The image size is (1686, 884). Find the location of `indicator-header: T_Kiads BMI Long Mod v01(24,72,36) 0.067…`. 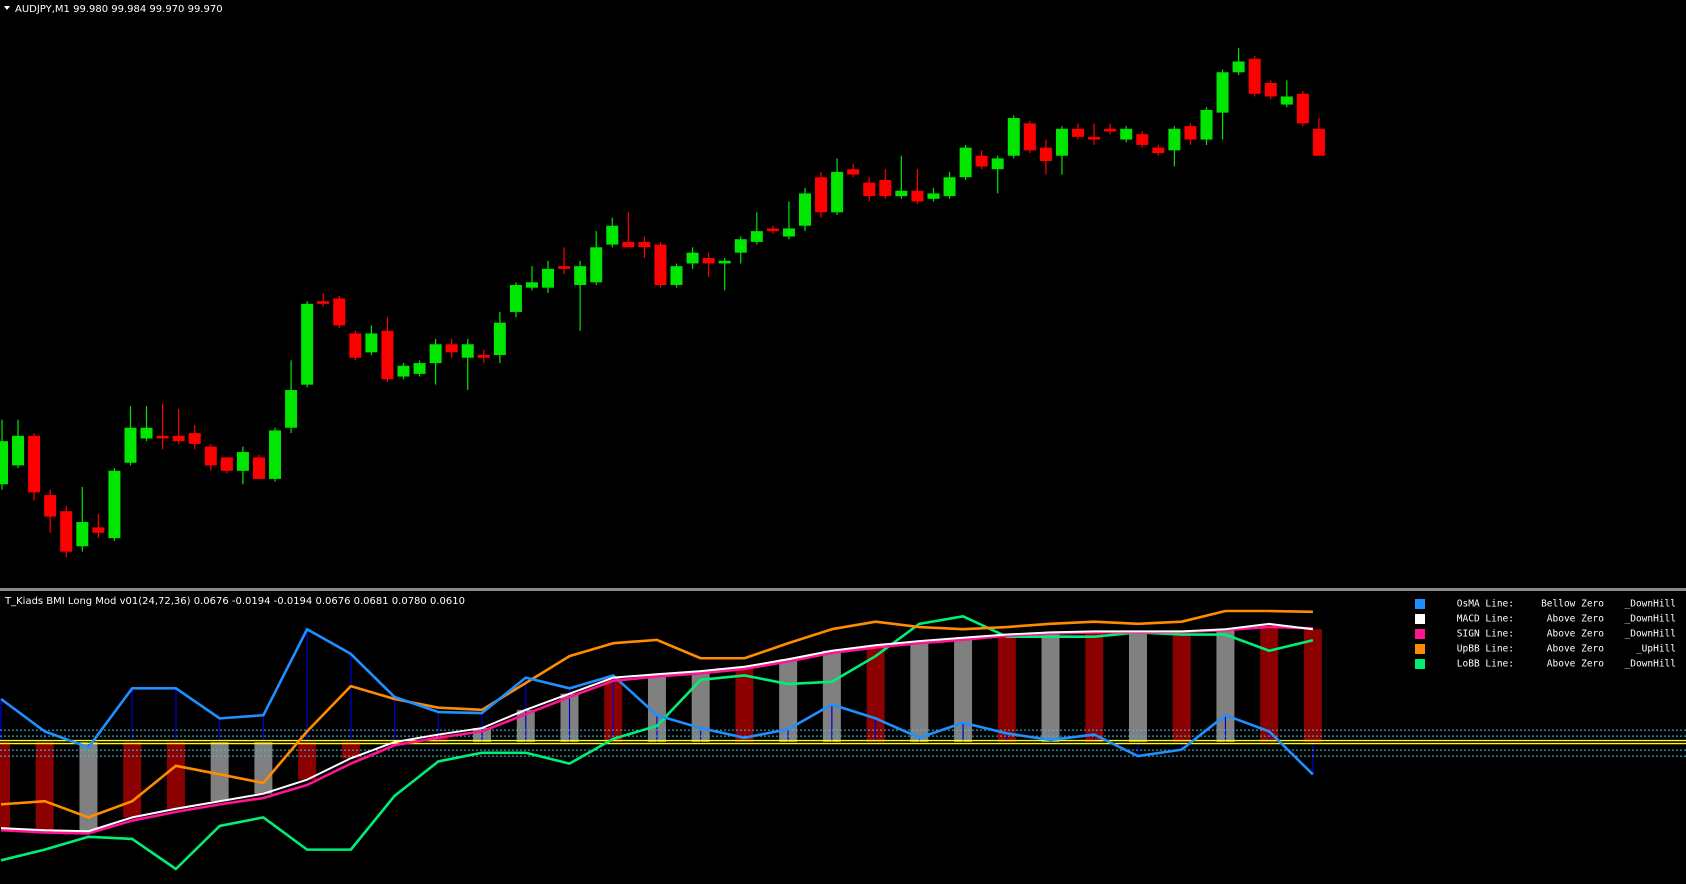

indicator-header: T_Kiads BMI Long Mod v01(24,72,36) 0.067… is located at coordinates (234, 601).